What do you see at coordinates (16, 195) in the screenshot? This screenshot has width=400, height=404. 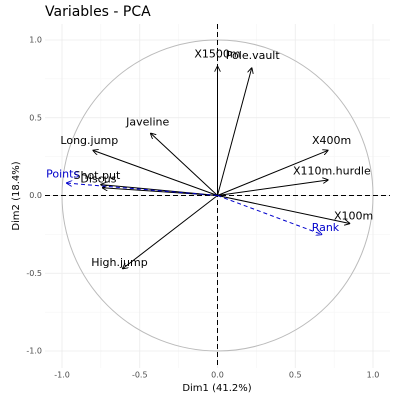 I see `y-axis-label: Dim2 (18.4%)` at bounding box center [16, 195].